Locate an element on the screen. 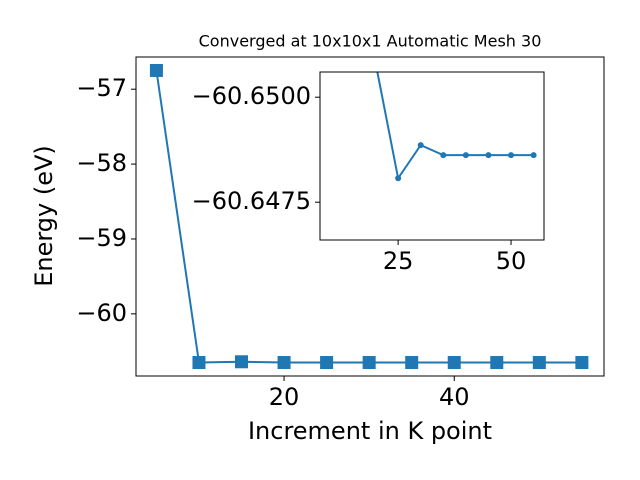 This screenshot has width=640, height=480. series-line is located at coordinates (455, 126).